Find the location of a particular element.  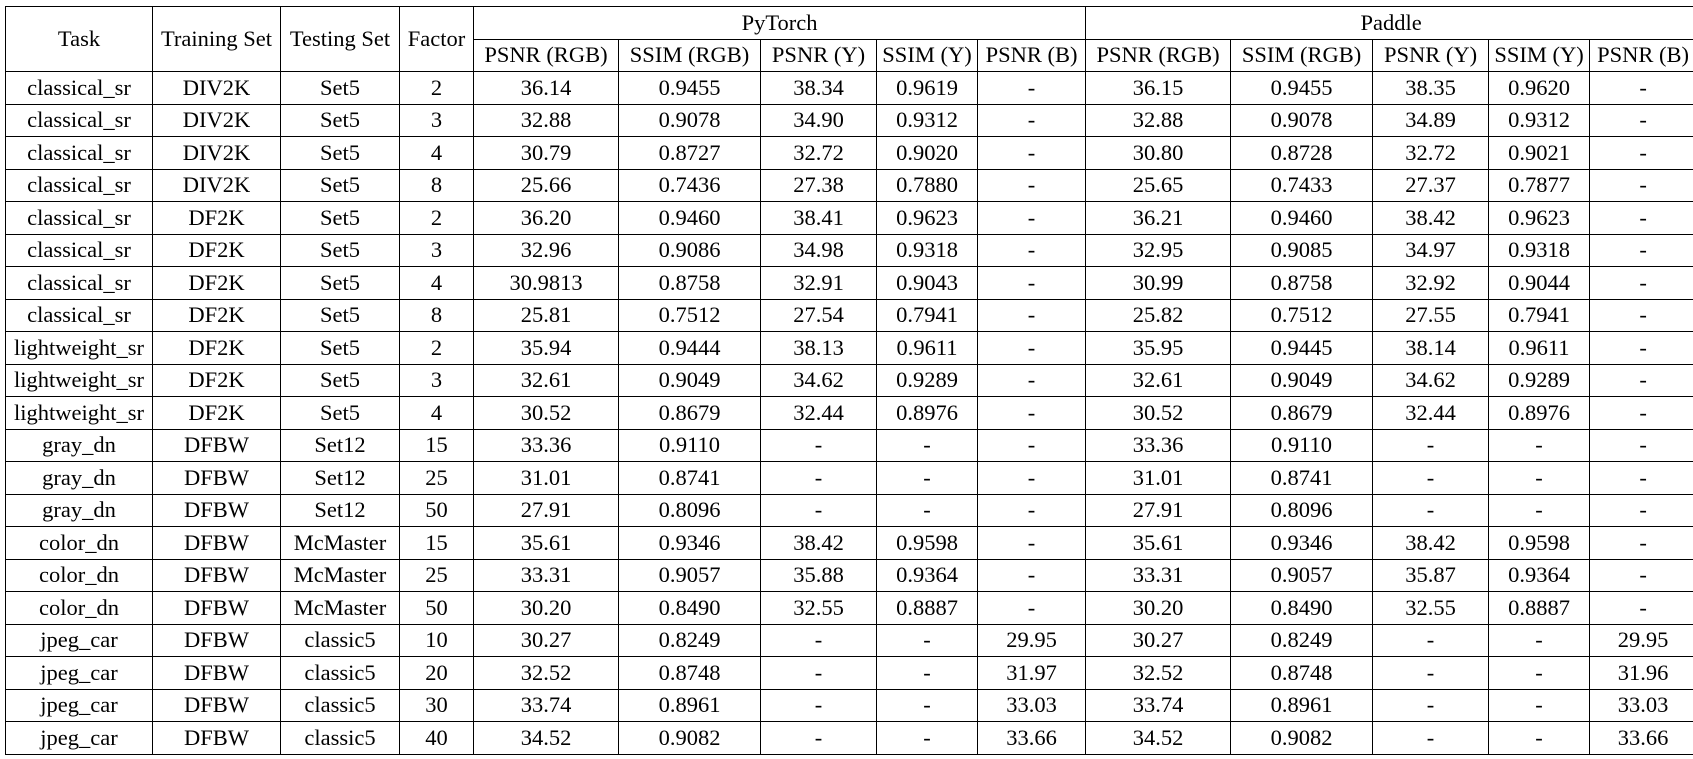

cell-pytorch-psnr-rgb: 32.61 is located at coordinates (546, 380).